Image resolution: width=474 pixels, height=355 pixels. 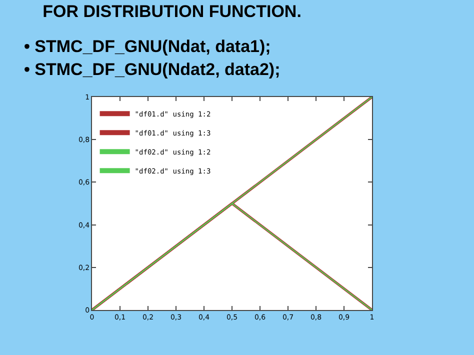 What do you see at coordinates (147, 46) in the screenshot?
I see `text: • STMC_DF_GNU(Ndat, data1);` at bounding box center [147, 46].